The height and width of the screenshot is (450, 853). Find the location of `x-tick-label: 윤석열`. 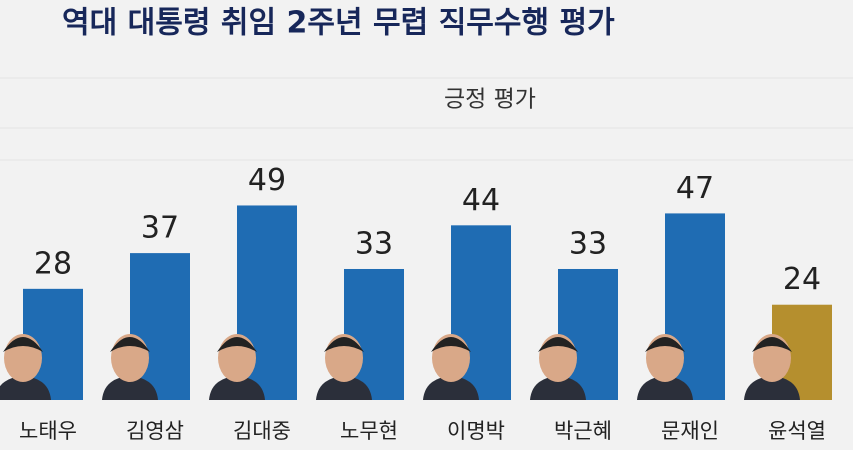

x-tick-label: 윤석열 is located at coordinates (797, 431).